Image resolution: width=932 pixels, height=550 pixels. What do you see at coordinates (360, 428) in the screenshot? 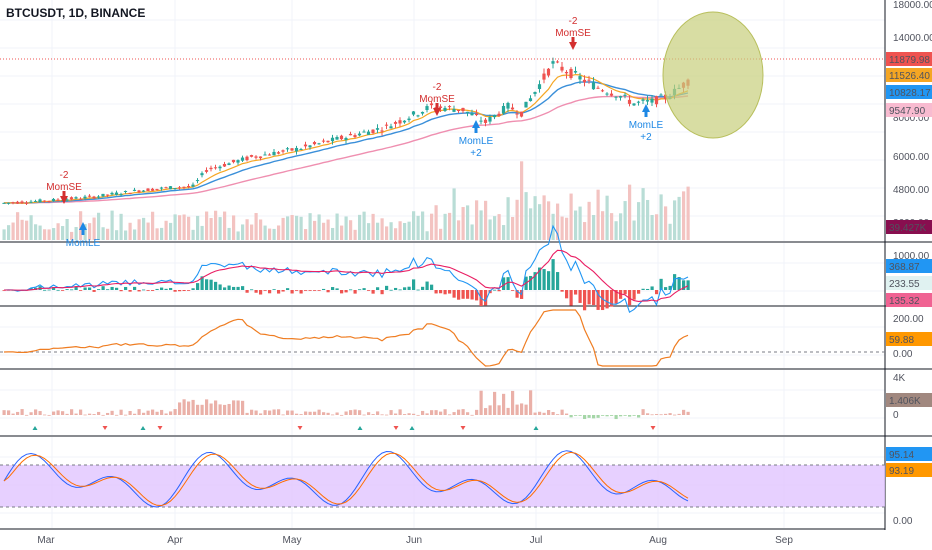
I see `vo-up-marker` at bounding box center [360, 428].